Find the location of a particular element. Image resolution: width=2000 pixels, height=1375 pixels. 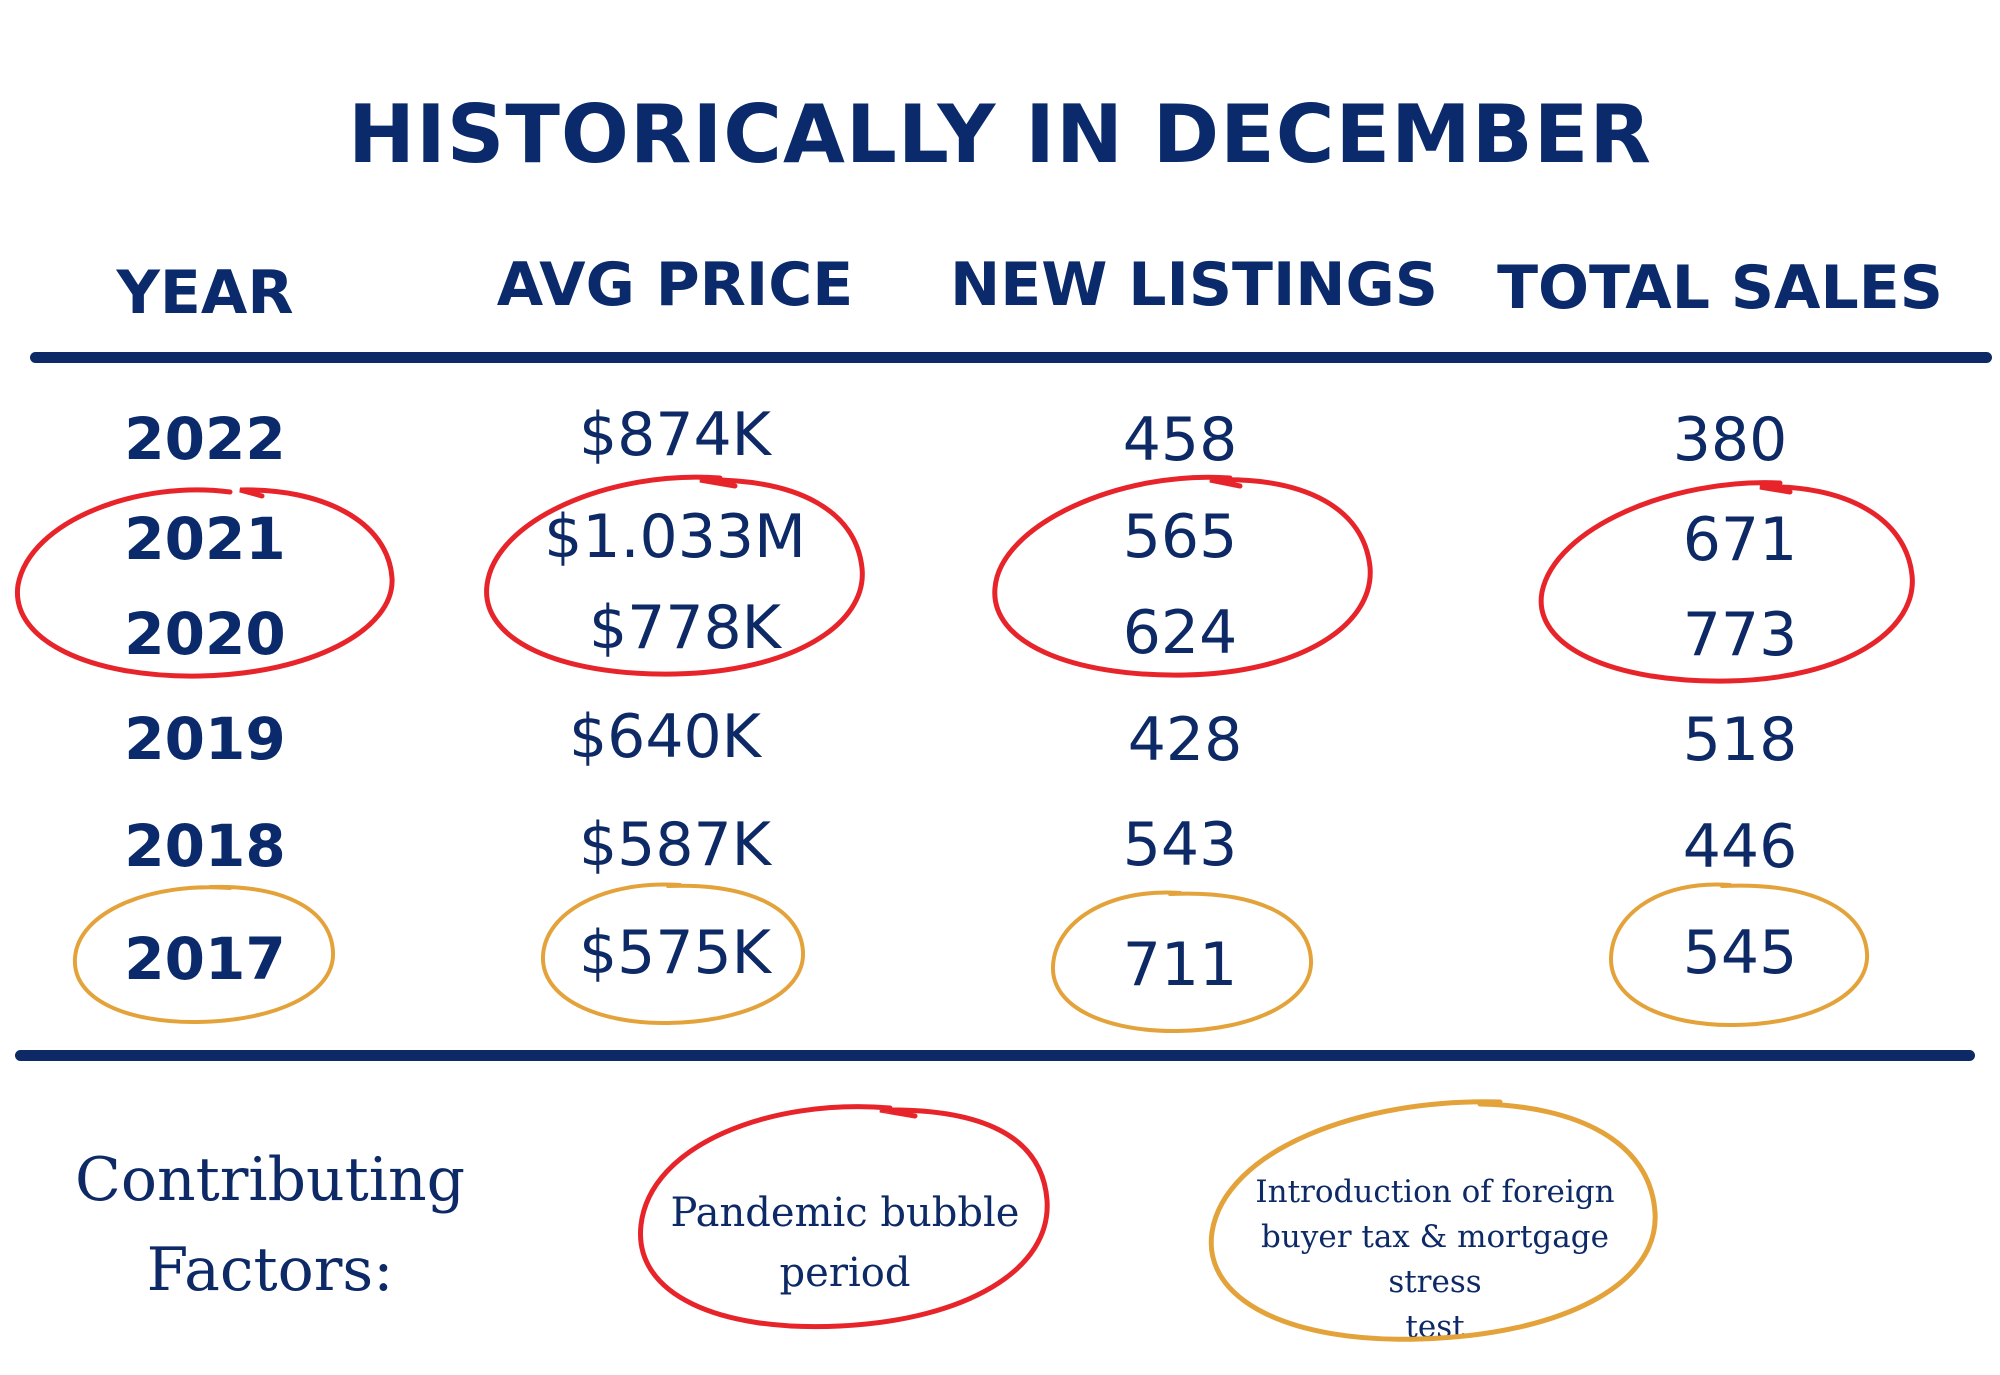

page-title: HISTORICALLY IN DECEMBER is located at coordinates (1000, 134).